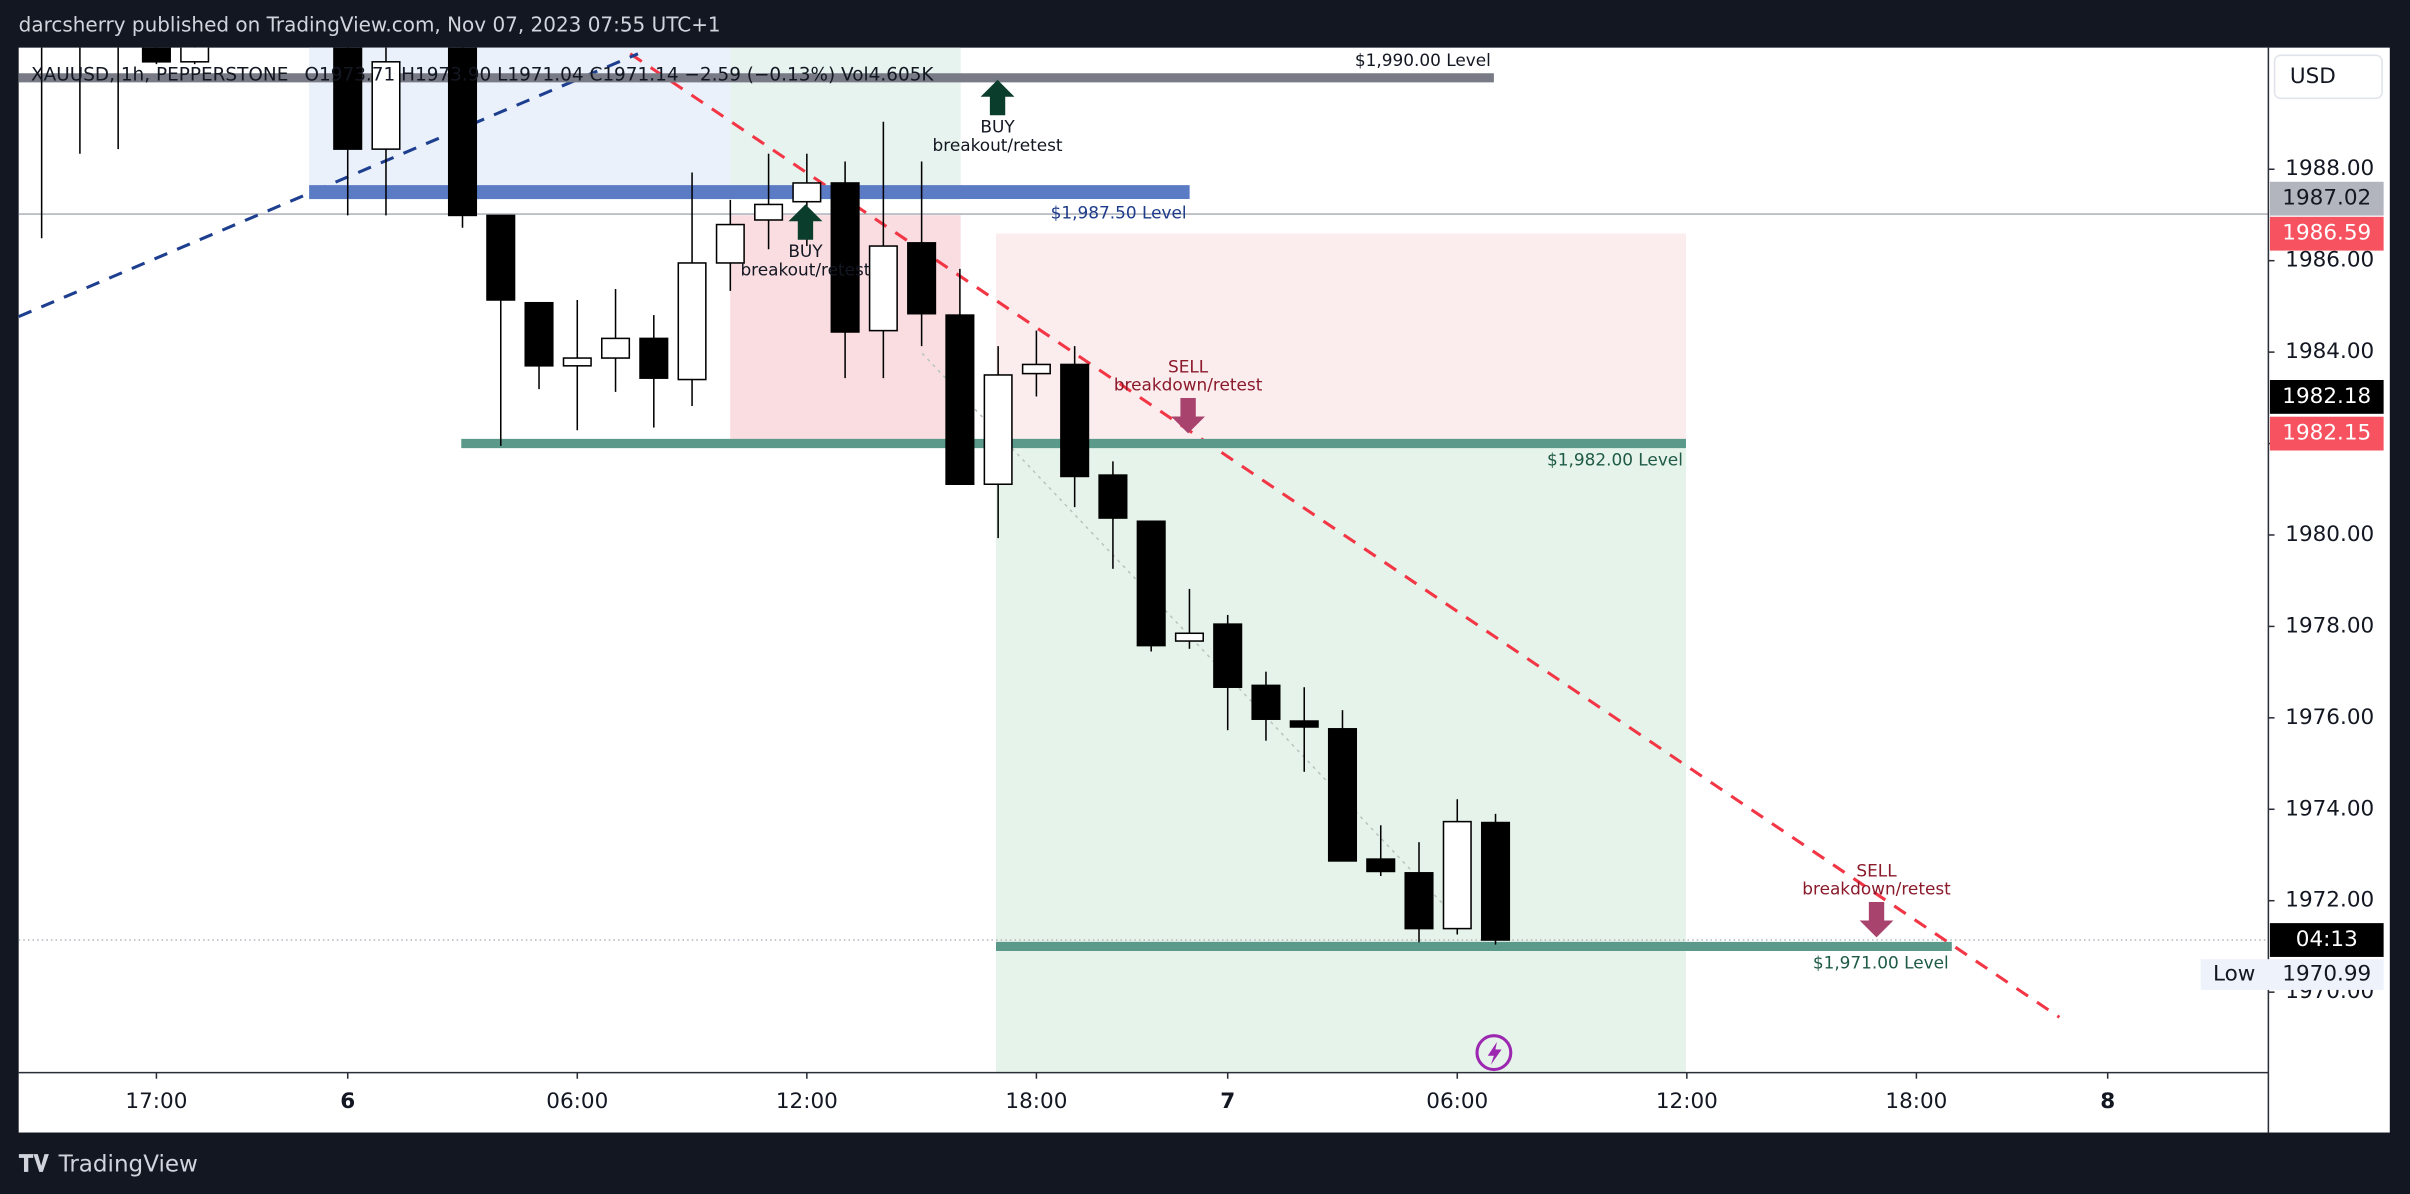 The width and height of the screenshot is (2410, 1194). I want to click on y-tick-label: 1988.00, so click(2329, 168).